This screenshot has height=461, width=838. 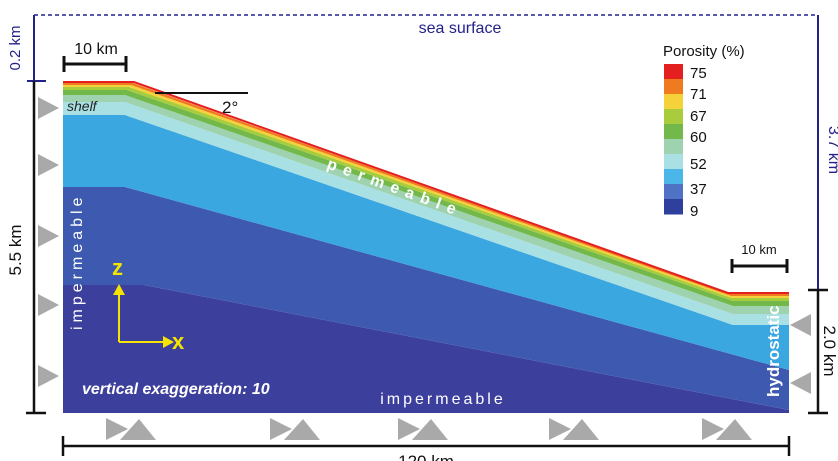 I want to click on legend-tick-label: 75, so click(x=698, y=73).